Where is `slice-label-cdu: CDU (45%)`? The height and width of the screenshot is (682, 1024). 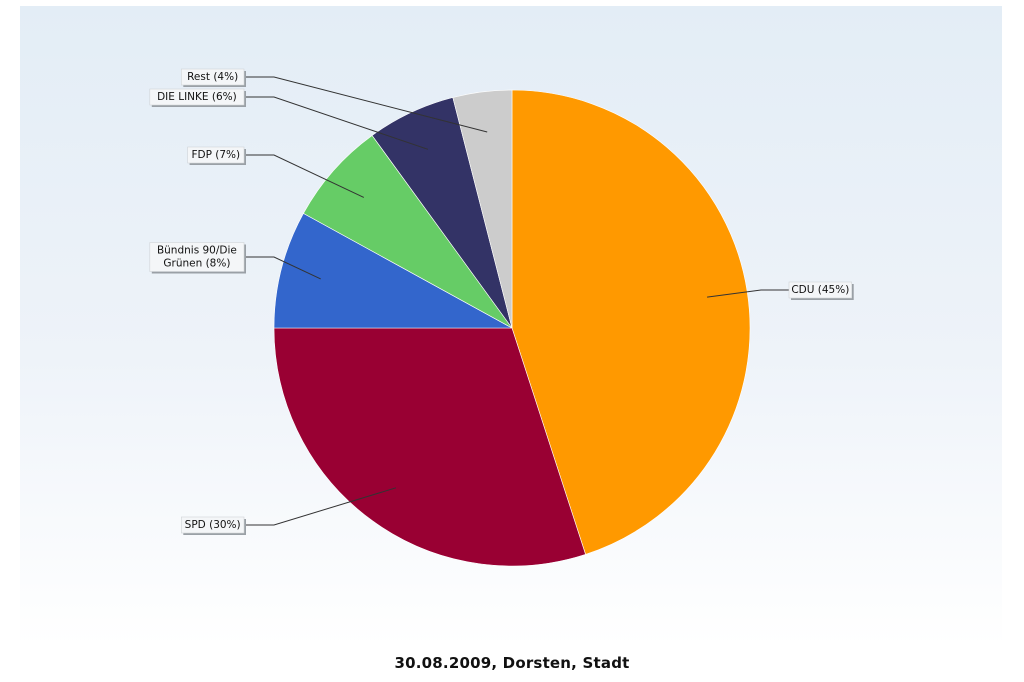
slice-label-cdu: CDU (45%) is located at coordinates (780, 290).